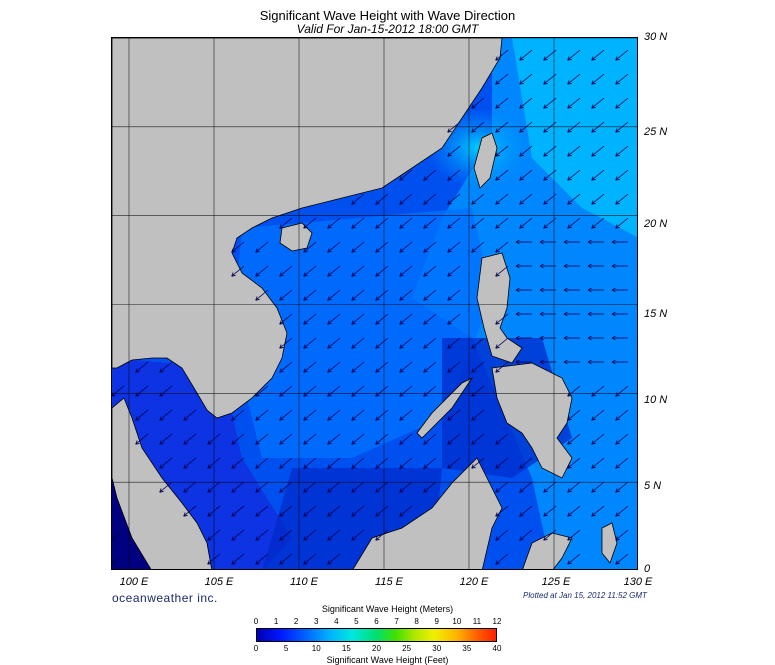 The image size is (775, 665). Describe the element at coordinates (286, 648) in the screenshot. I see `legend-feet-tick: 5` at that location.